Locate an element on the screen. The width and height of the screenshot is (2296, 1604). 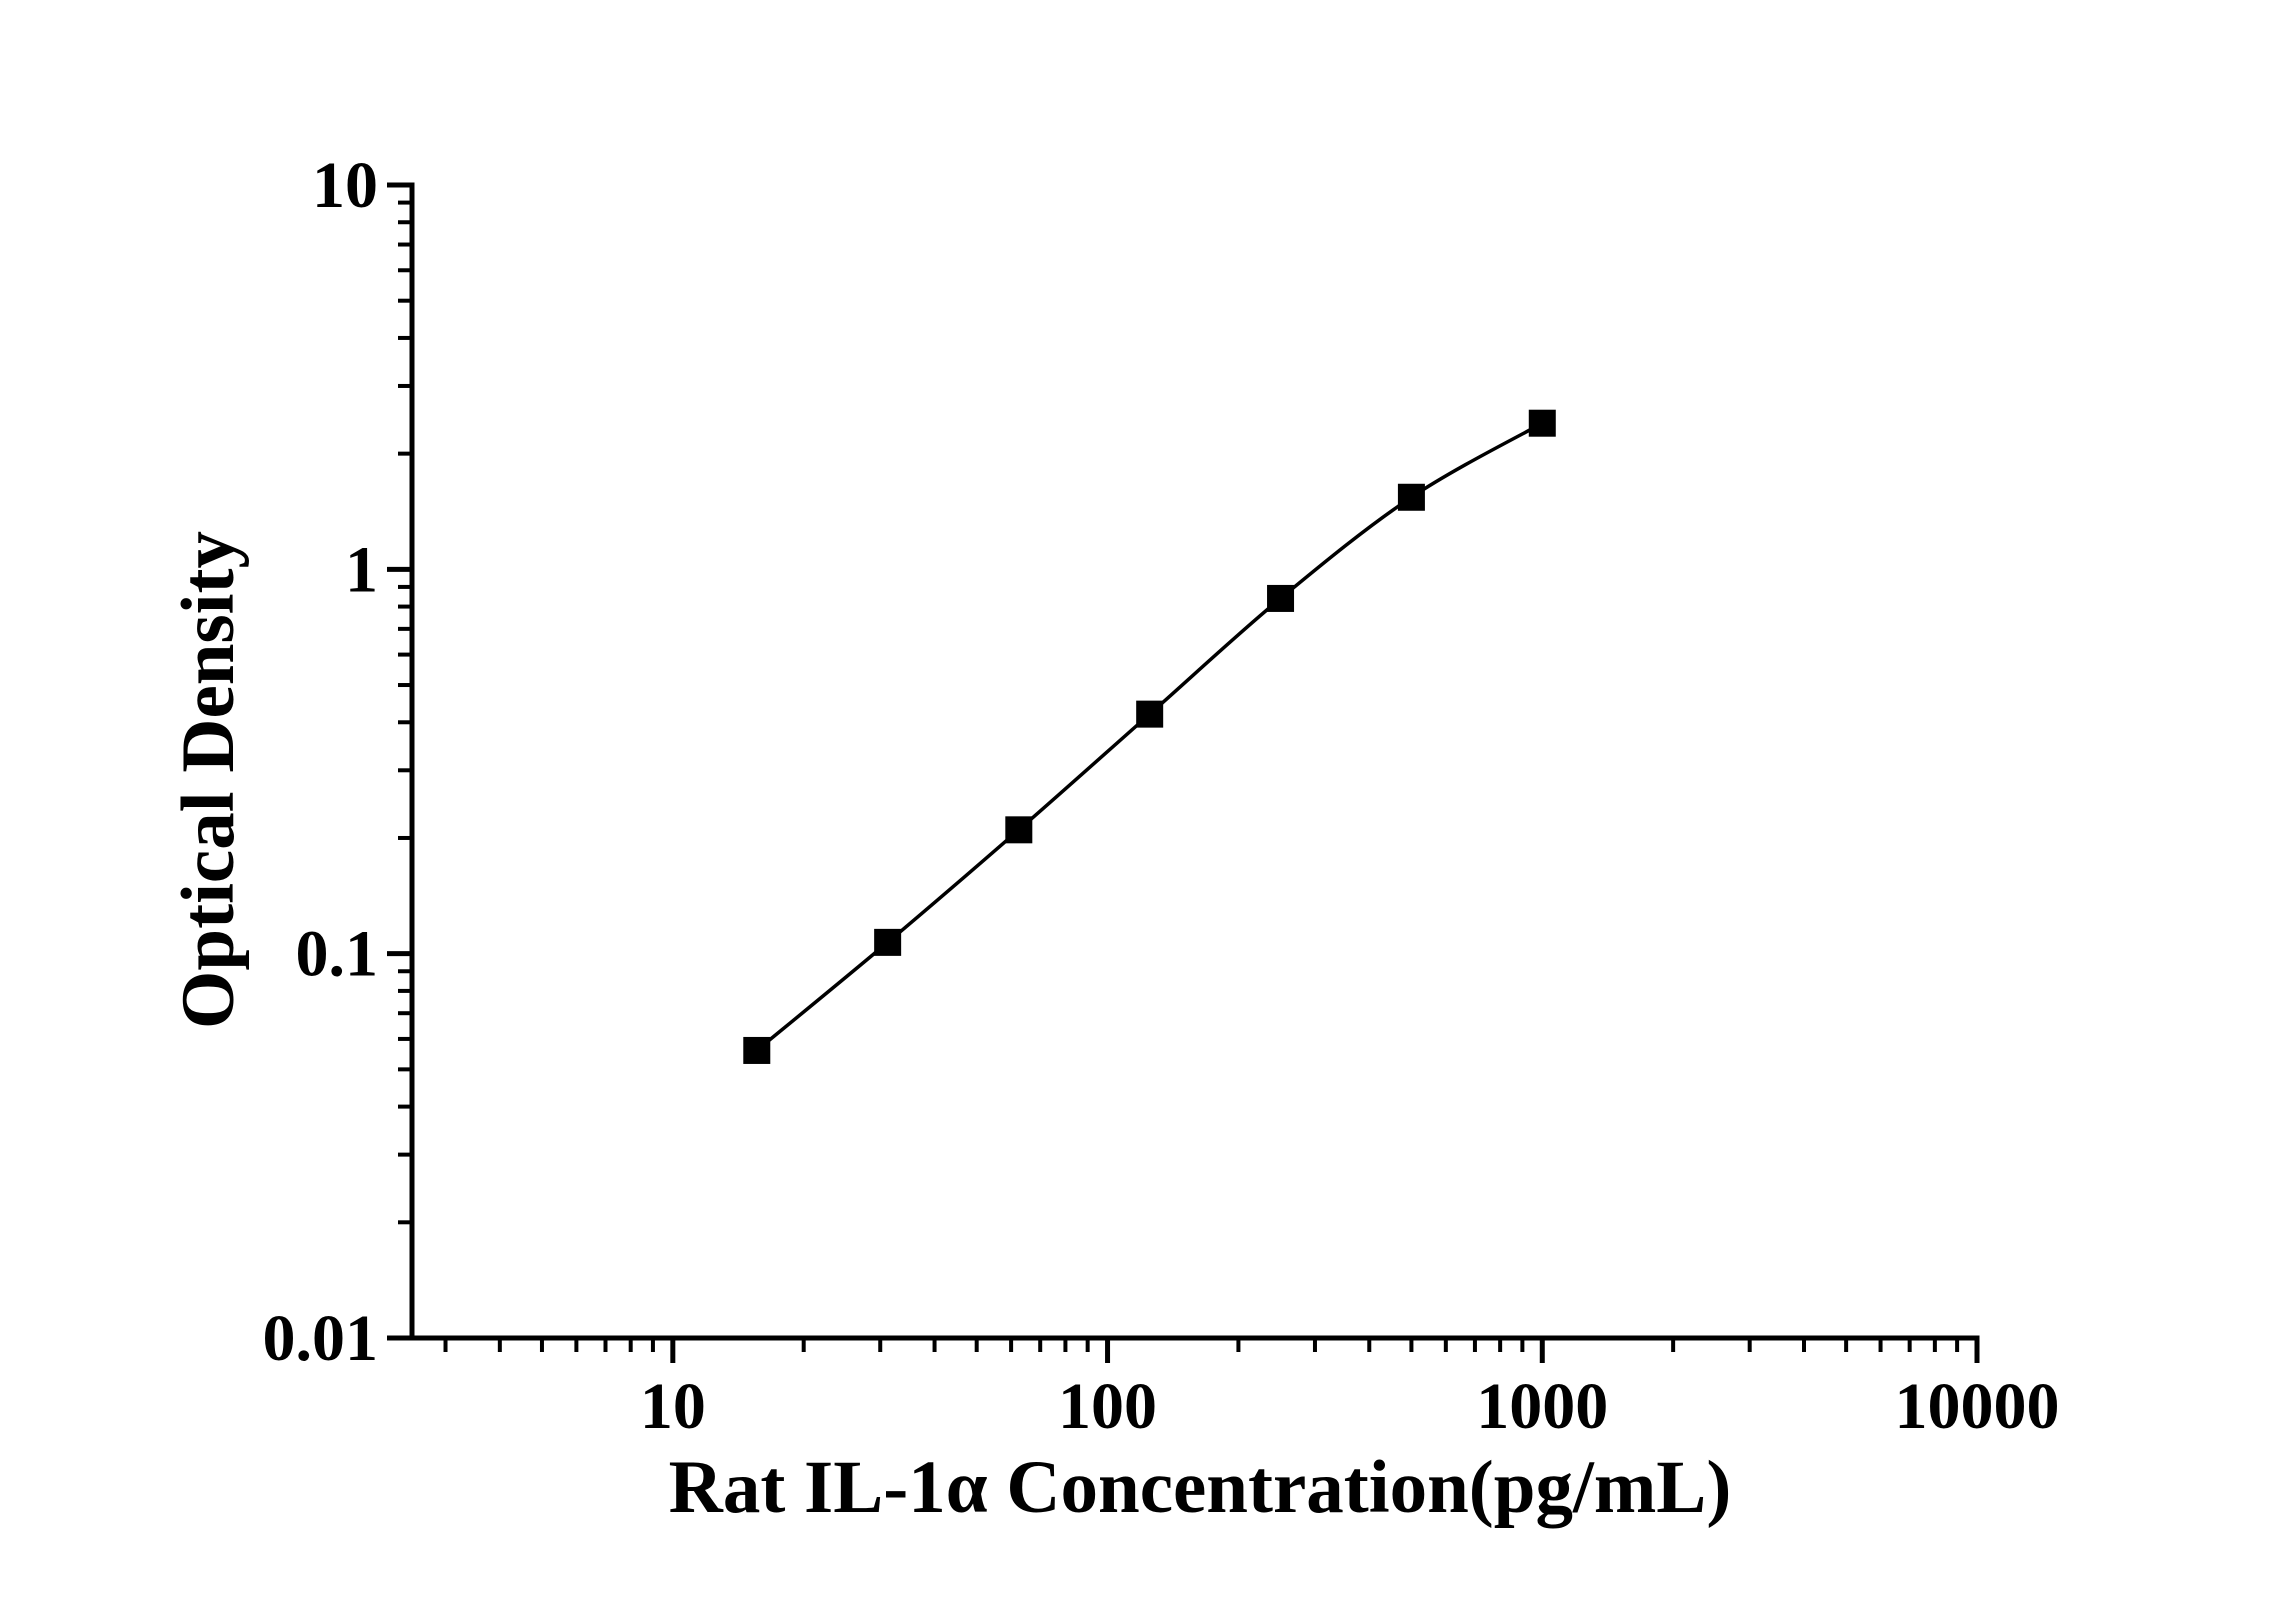
data-points-layer is located at coordinates (1149, 736).